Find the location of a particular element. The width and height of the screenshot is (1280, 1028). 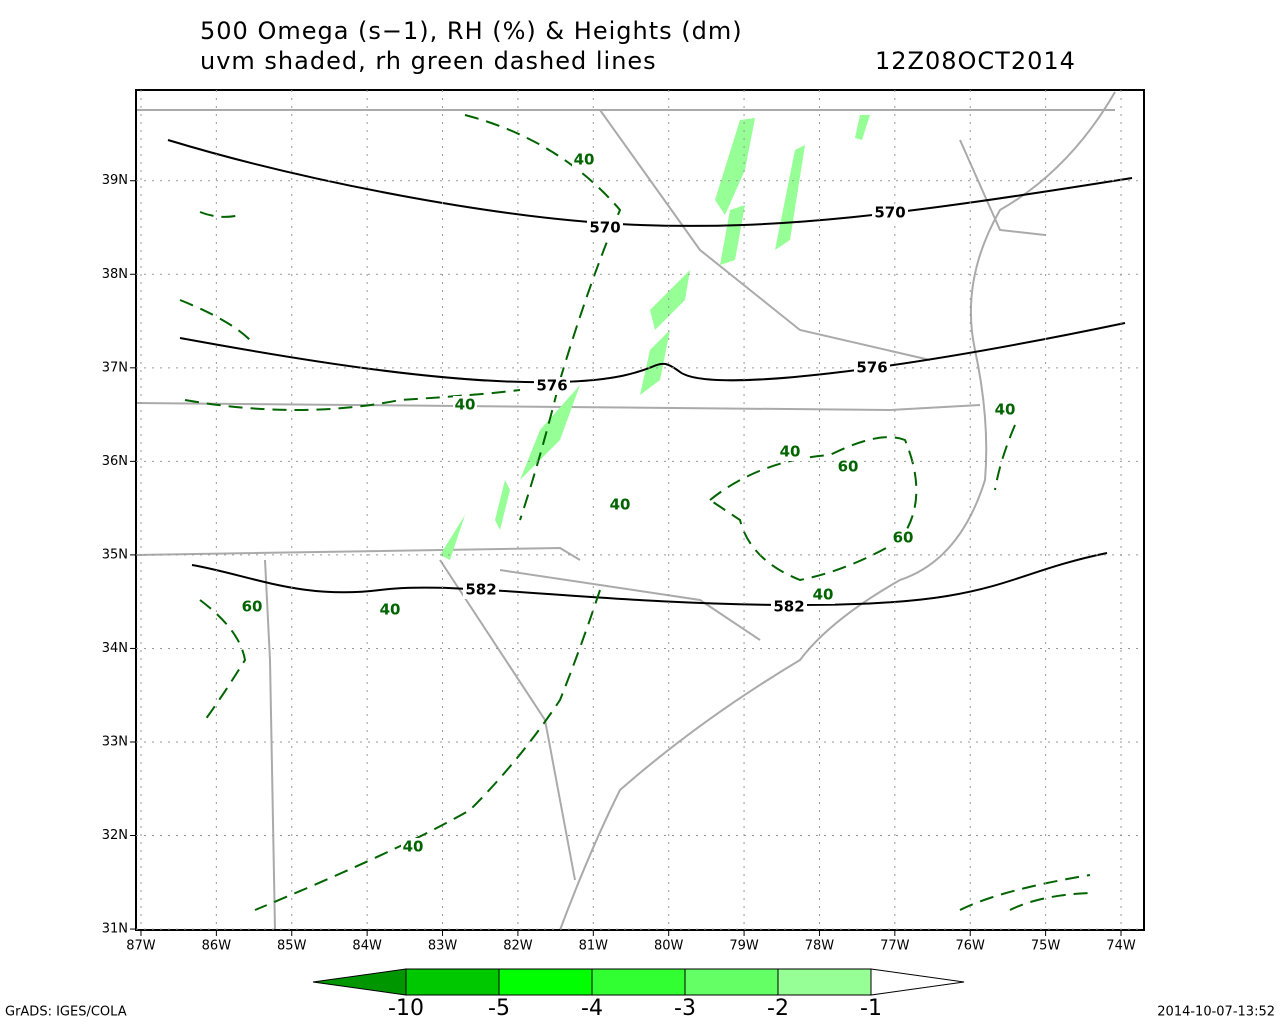

x-tick-label: 86W is located at coordinates (217, 946).